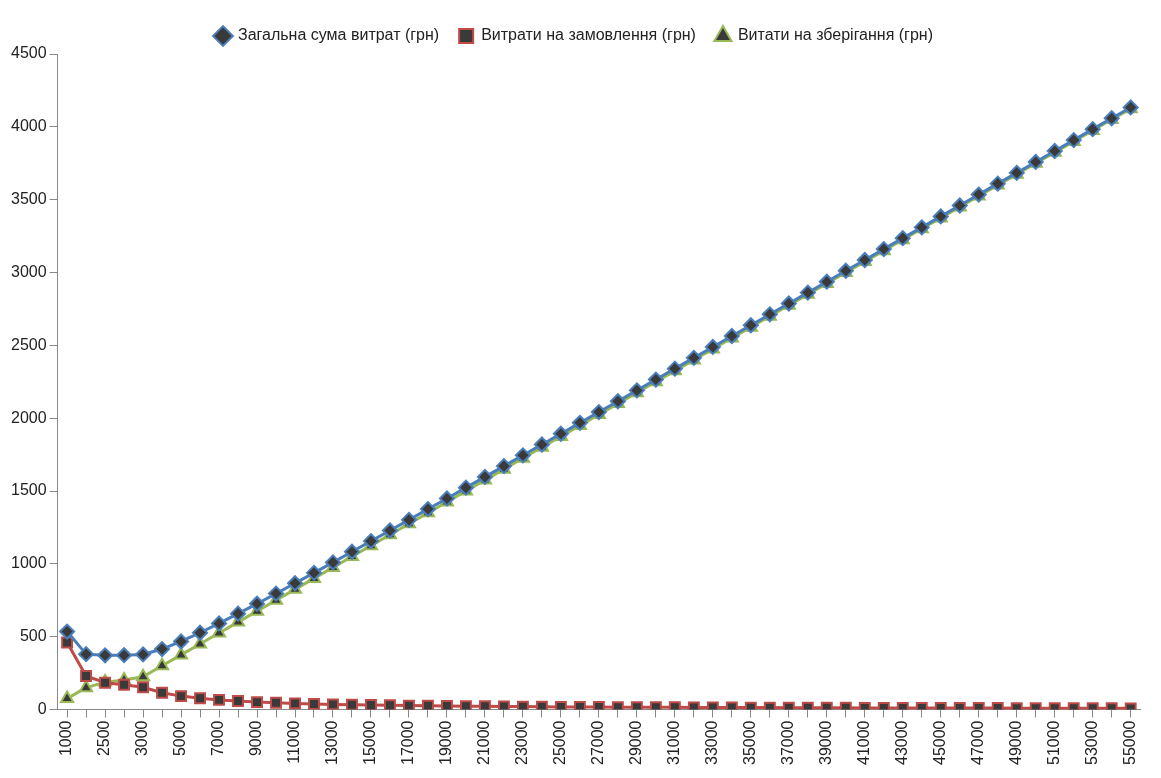  What do you see at coordinates (42, 708) in the screenshot?
I see `y-tick-label: 0` at bounding box center [42, 708].